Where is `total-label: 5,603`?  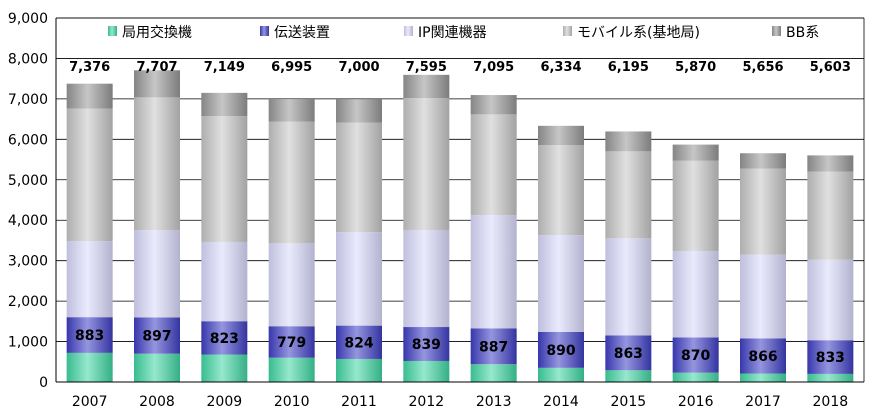 total-label: 5,603 is located at coordinates (830, 67).